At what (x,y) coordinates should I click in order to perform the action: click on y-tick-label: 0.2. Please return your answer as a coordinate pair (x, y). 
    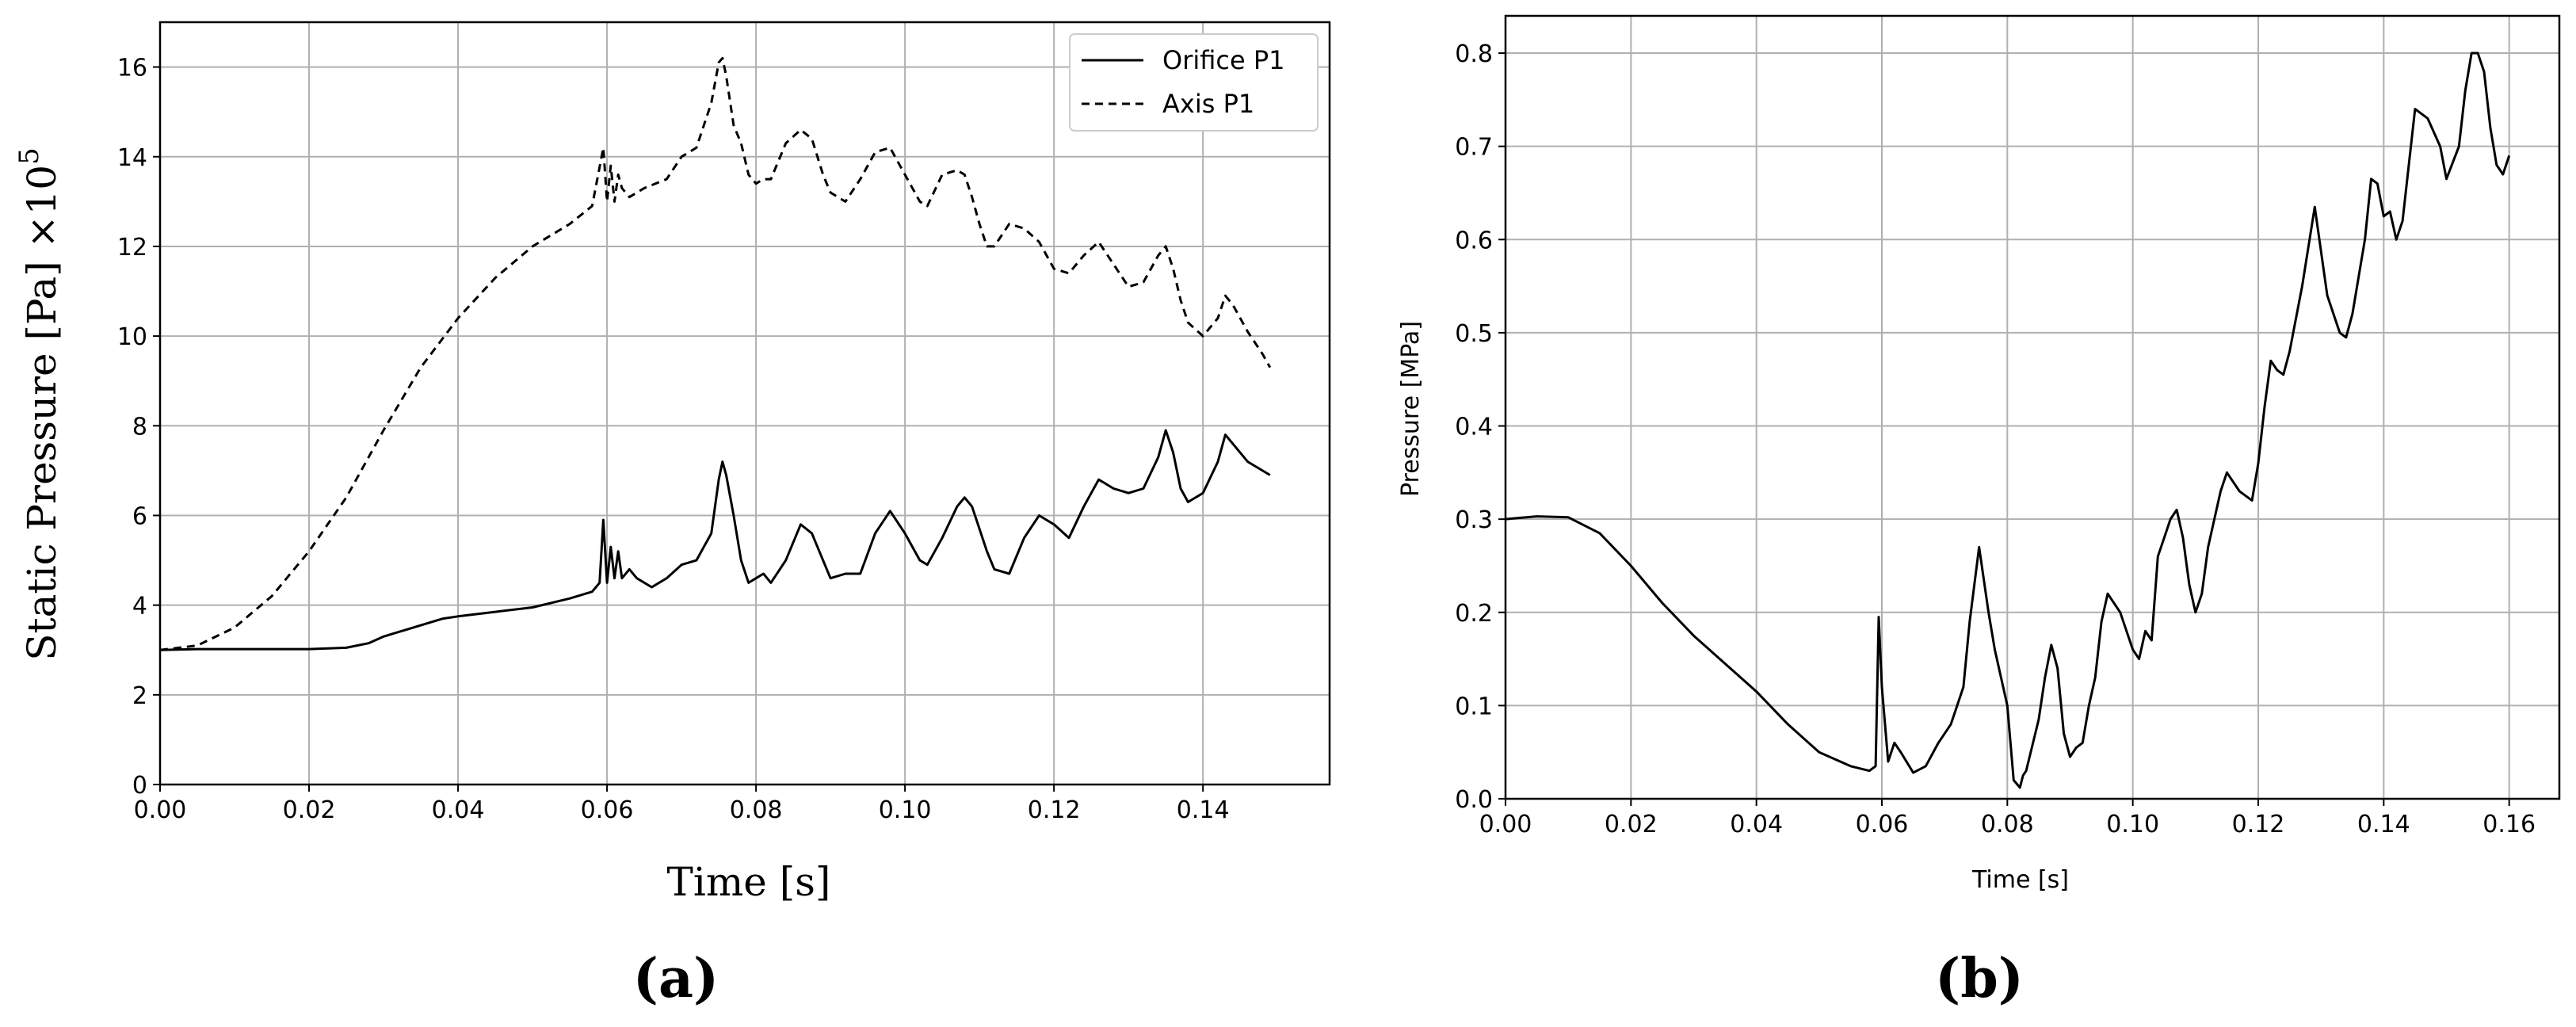
    Looking at the image, I should click on (1474, 614).